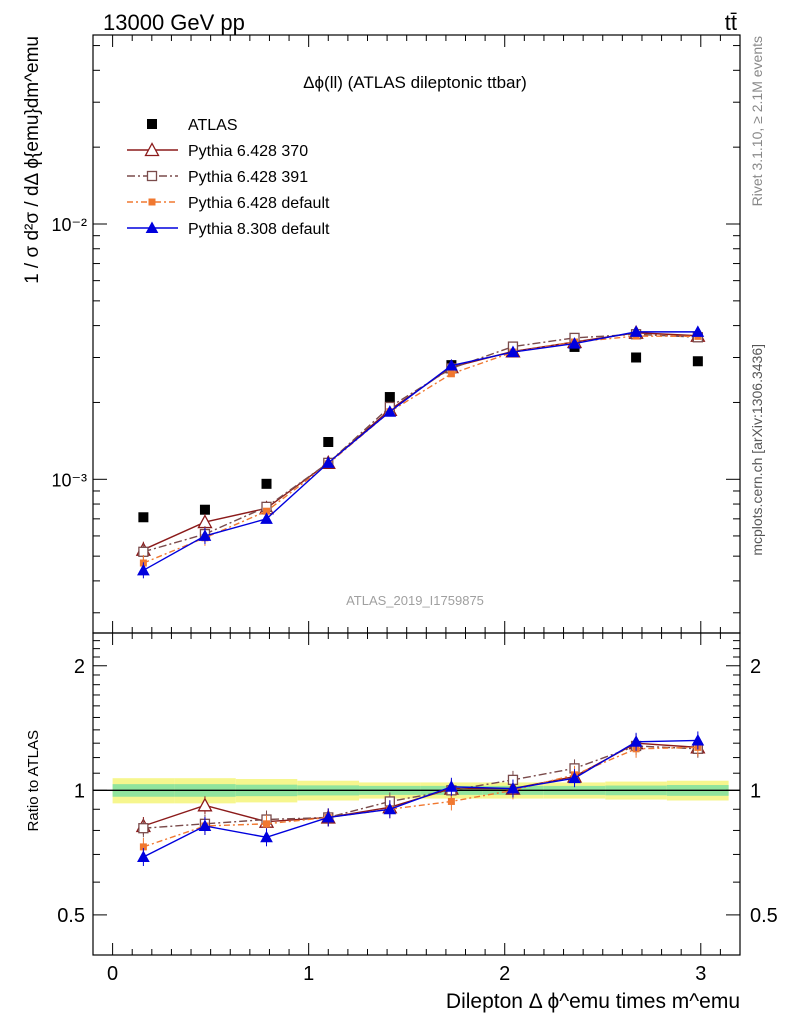 Image resolution: width=786 pixels, height=1024 pixels. I want to click on legend-label: Pythia 6.428 default, so click(259, 203).